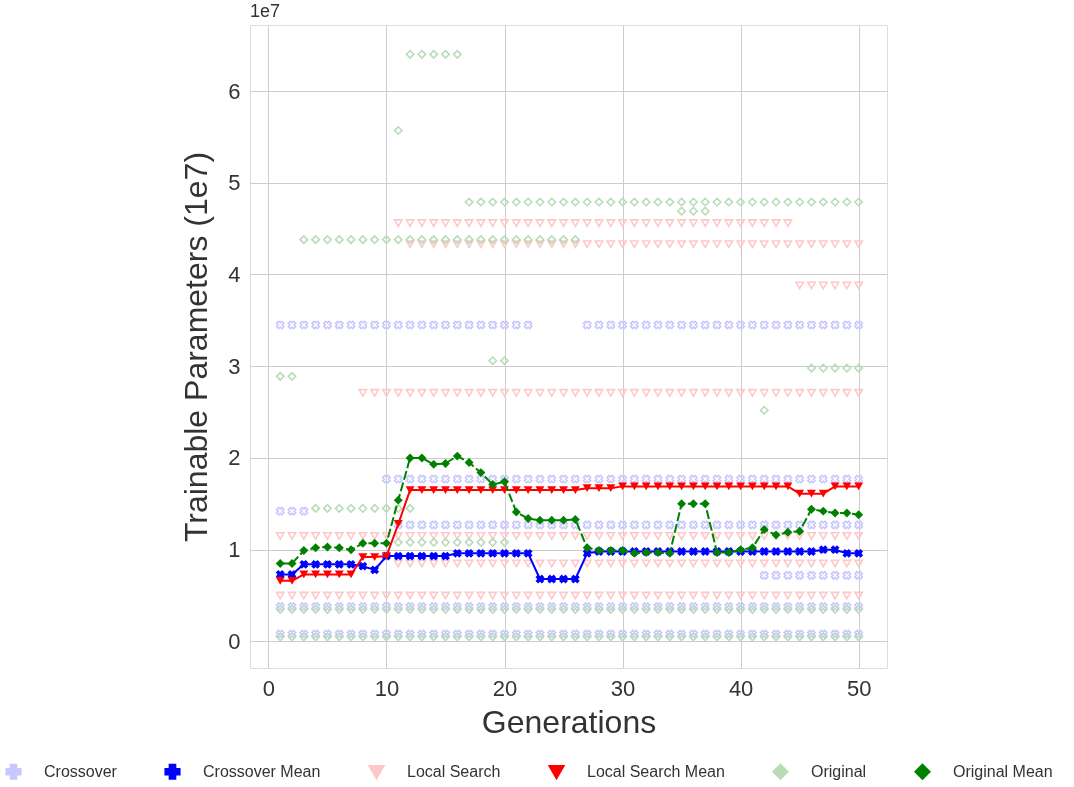 The width and height of the screenshot is (1074, 787). What do you see at coordinates (234, 458) in the screenshot?
I see `y-tick-label: 2` at bounding box center [234, 458].